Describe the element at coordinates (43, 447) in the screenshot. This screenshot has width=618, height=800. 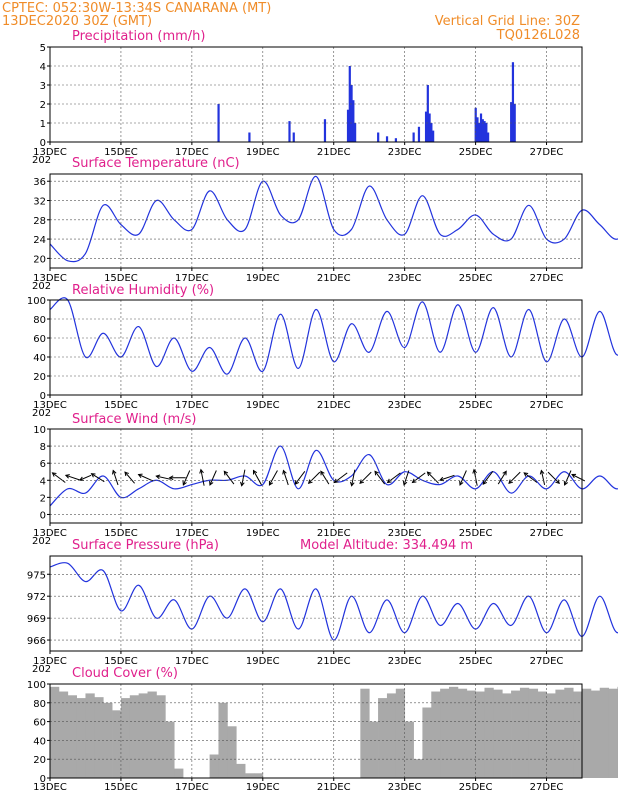
I see `y-tick-label: 8` at that location.